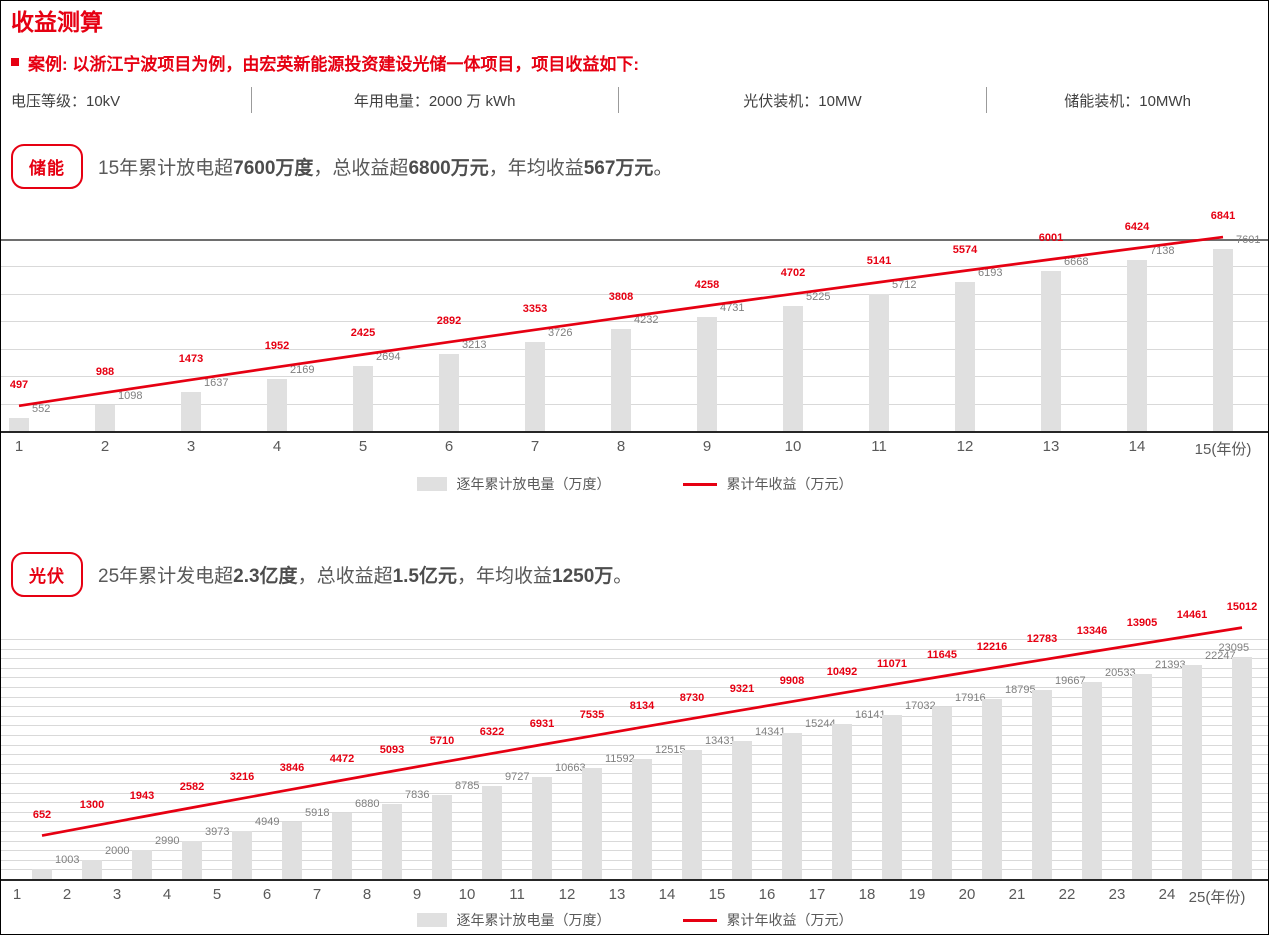 The width and height of the screenshot is (1269, 935). What do you see at coordinates (1220, 656) in the screenshot?
I see `bar-value-label: 22247` at bounding box center [1220, 656].